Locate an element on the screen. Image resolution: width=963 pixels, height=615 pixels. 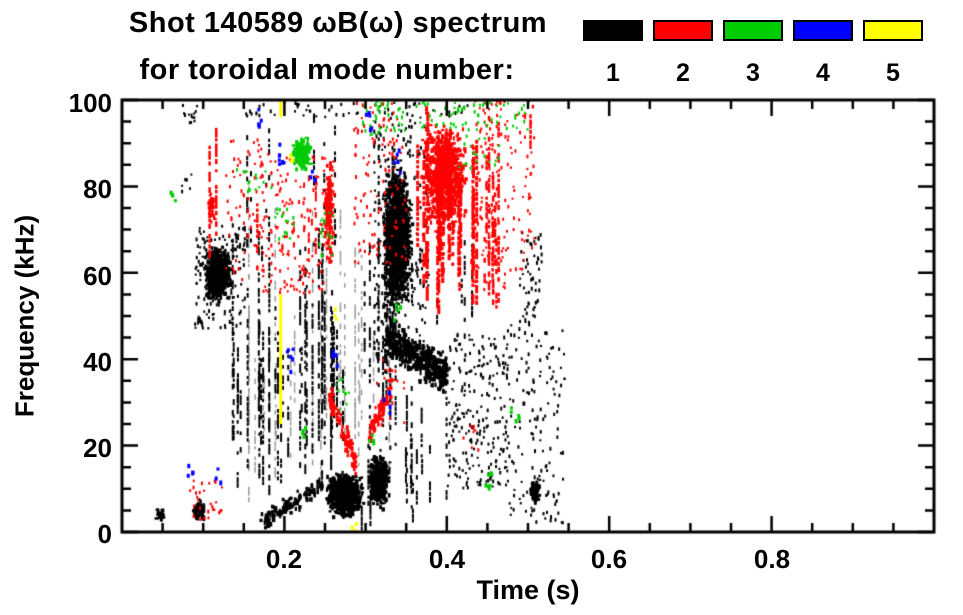
x-axis-label: Time (s) is located at coordinates (528, 590).